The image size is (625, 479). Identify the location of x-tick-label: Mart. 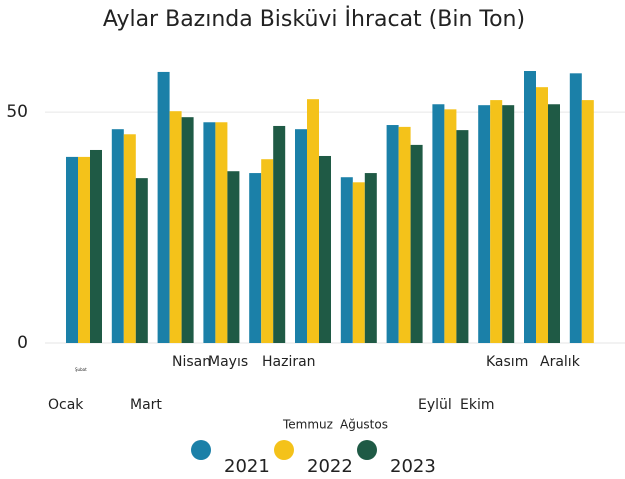
(146, 405).